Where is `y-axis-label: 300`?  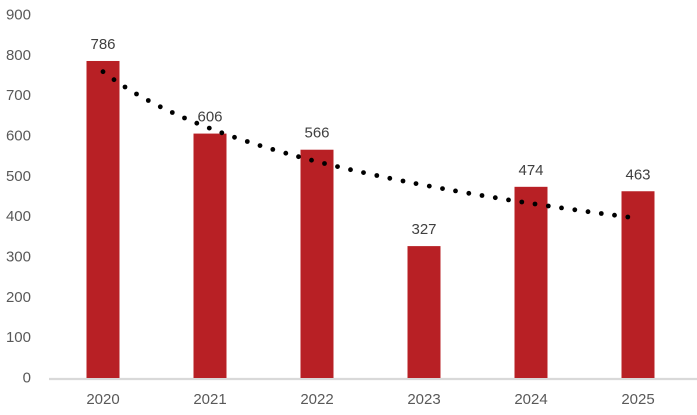 y-axis-label: 300 is located at coordinates (18, 257).